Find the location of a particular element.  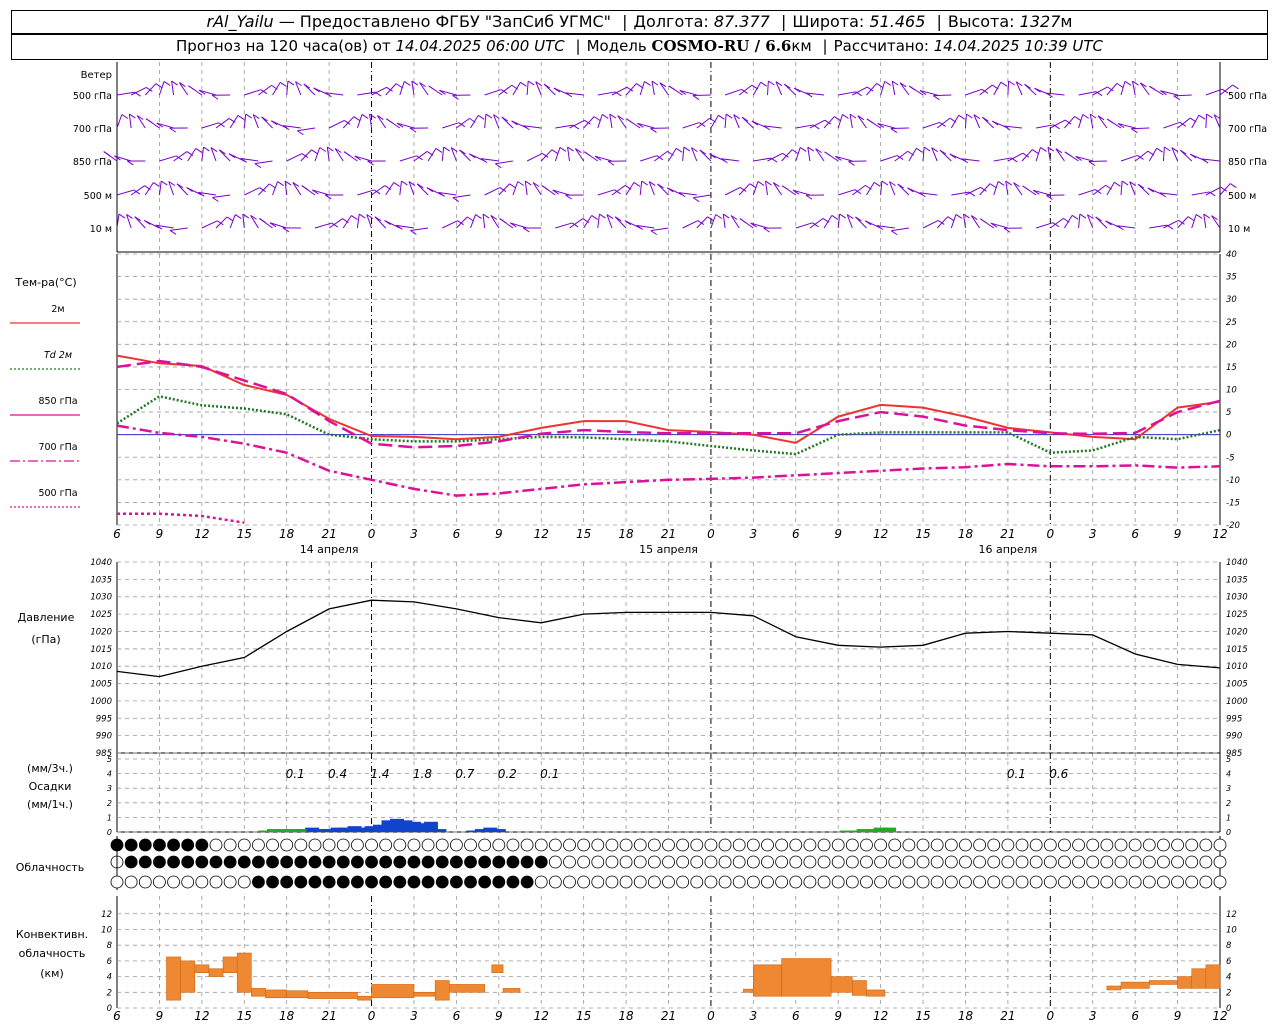

pressure-ytick: 985 is located at coordinates (104, 754).